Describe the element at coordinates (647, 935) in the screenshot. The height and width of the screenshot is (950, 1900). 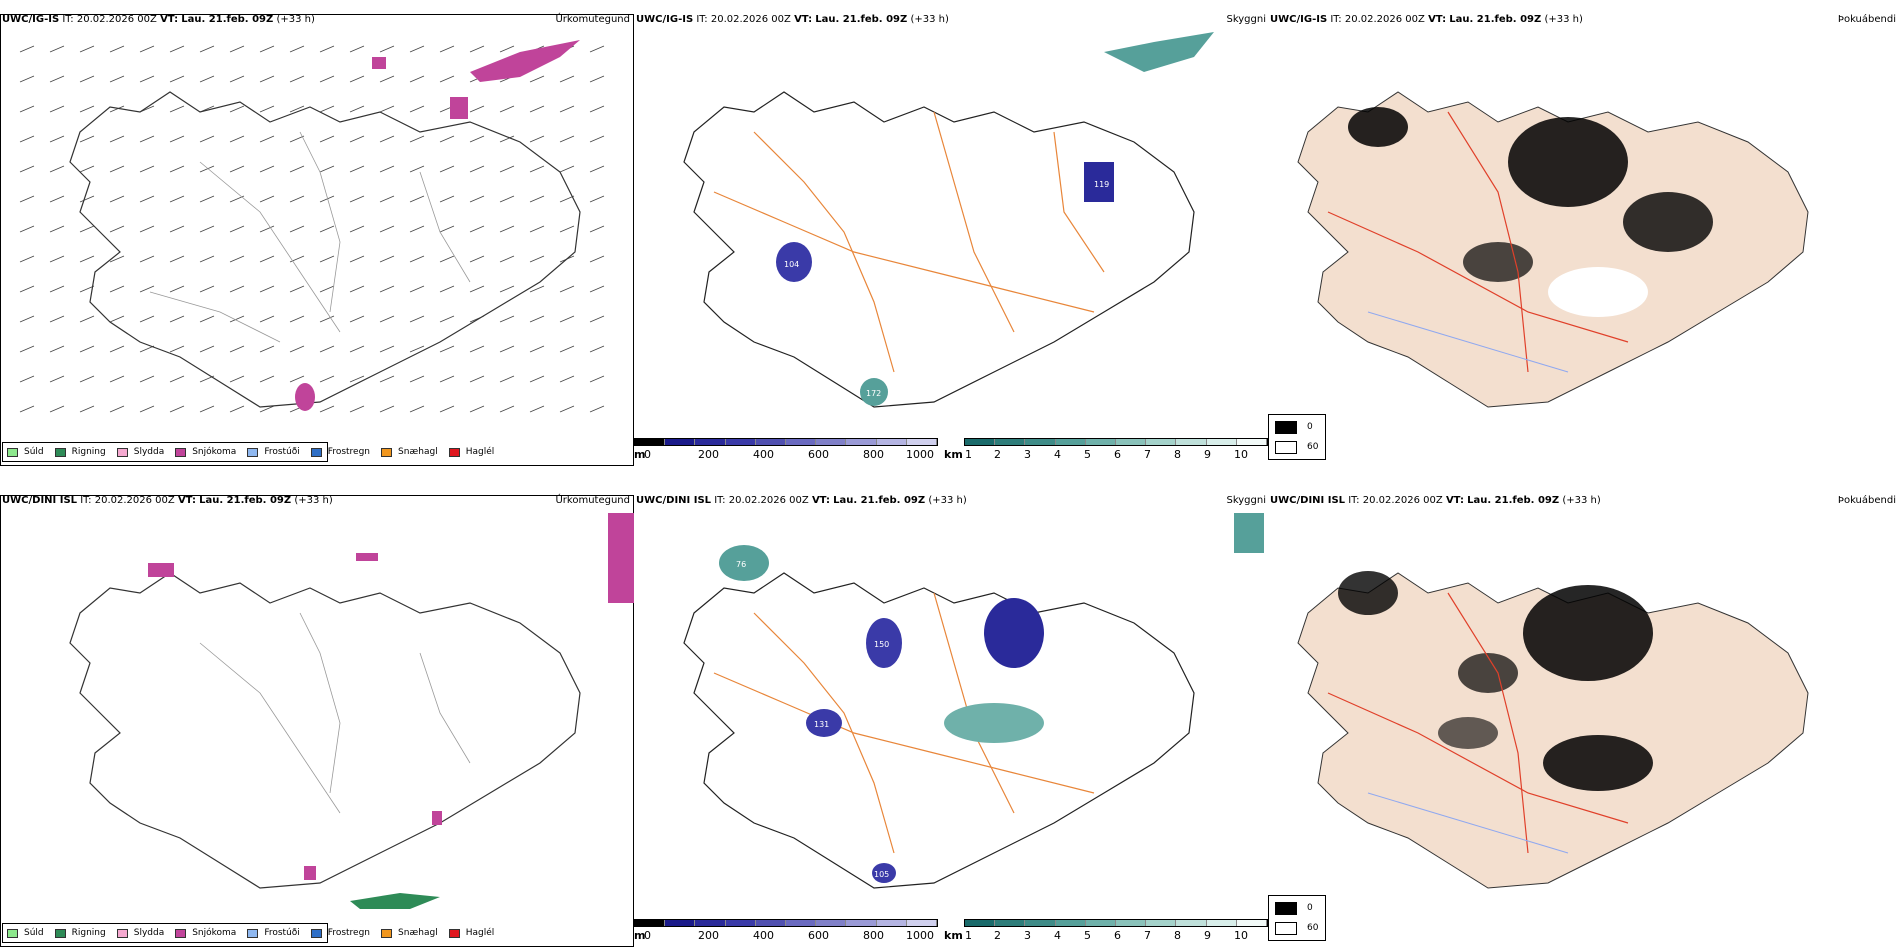
I see `height-tick: 0` at that location.